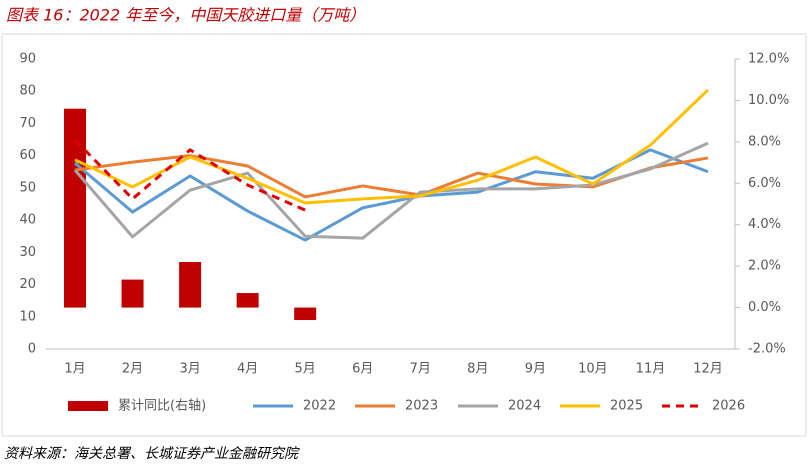 This screenshot has height=470, width=810. Describe the element at coordinates (764, 141) in the screenshot. I see `y2-tick-label: 8.0%` at that location.